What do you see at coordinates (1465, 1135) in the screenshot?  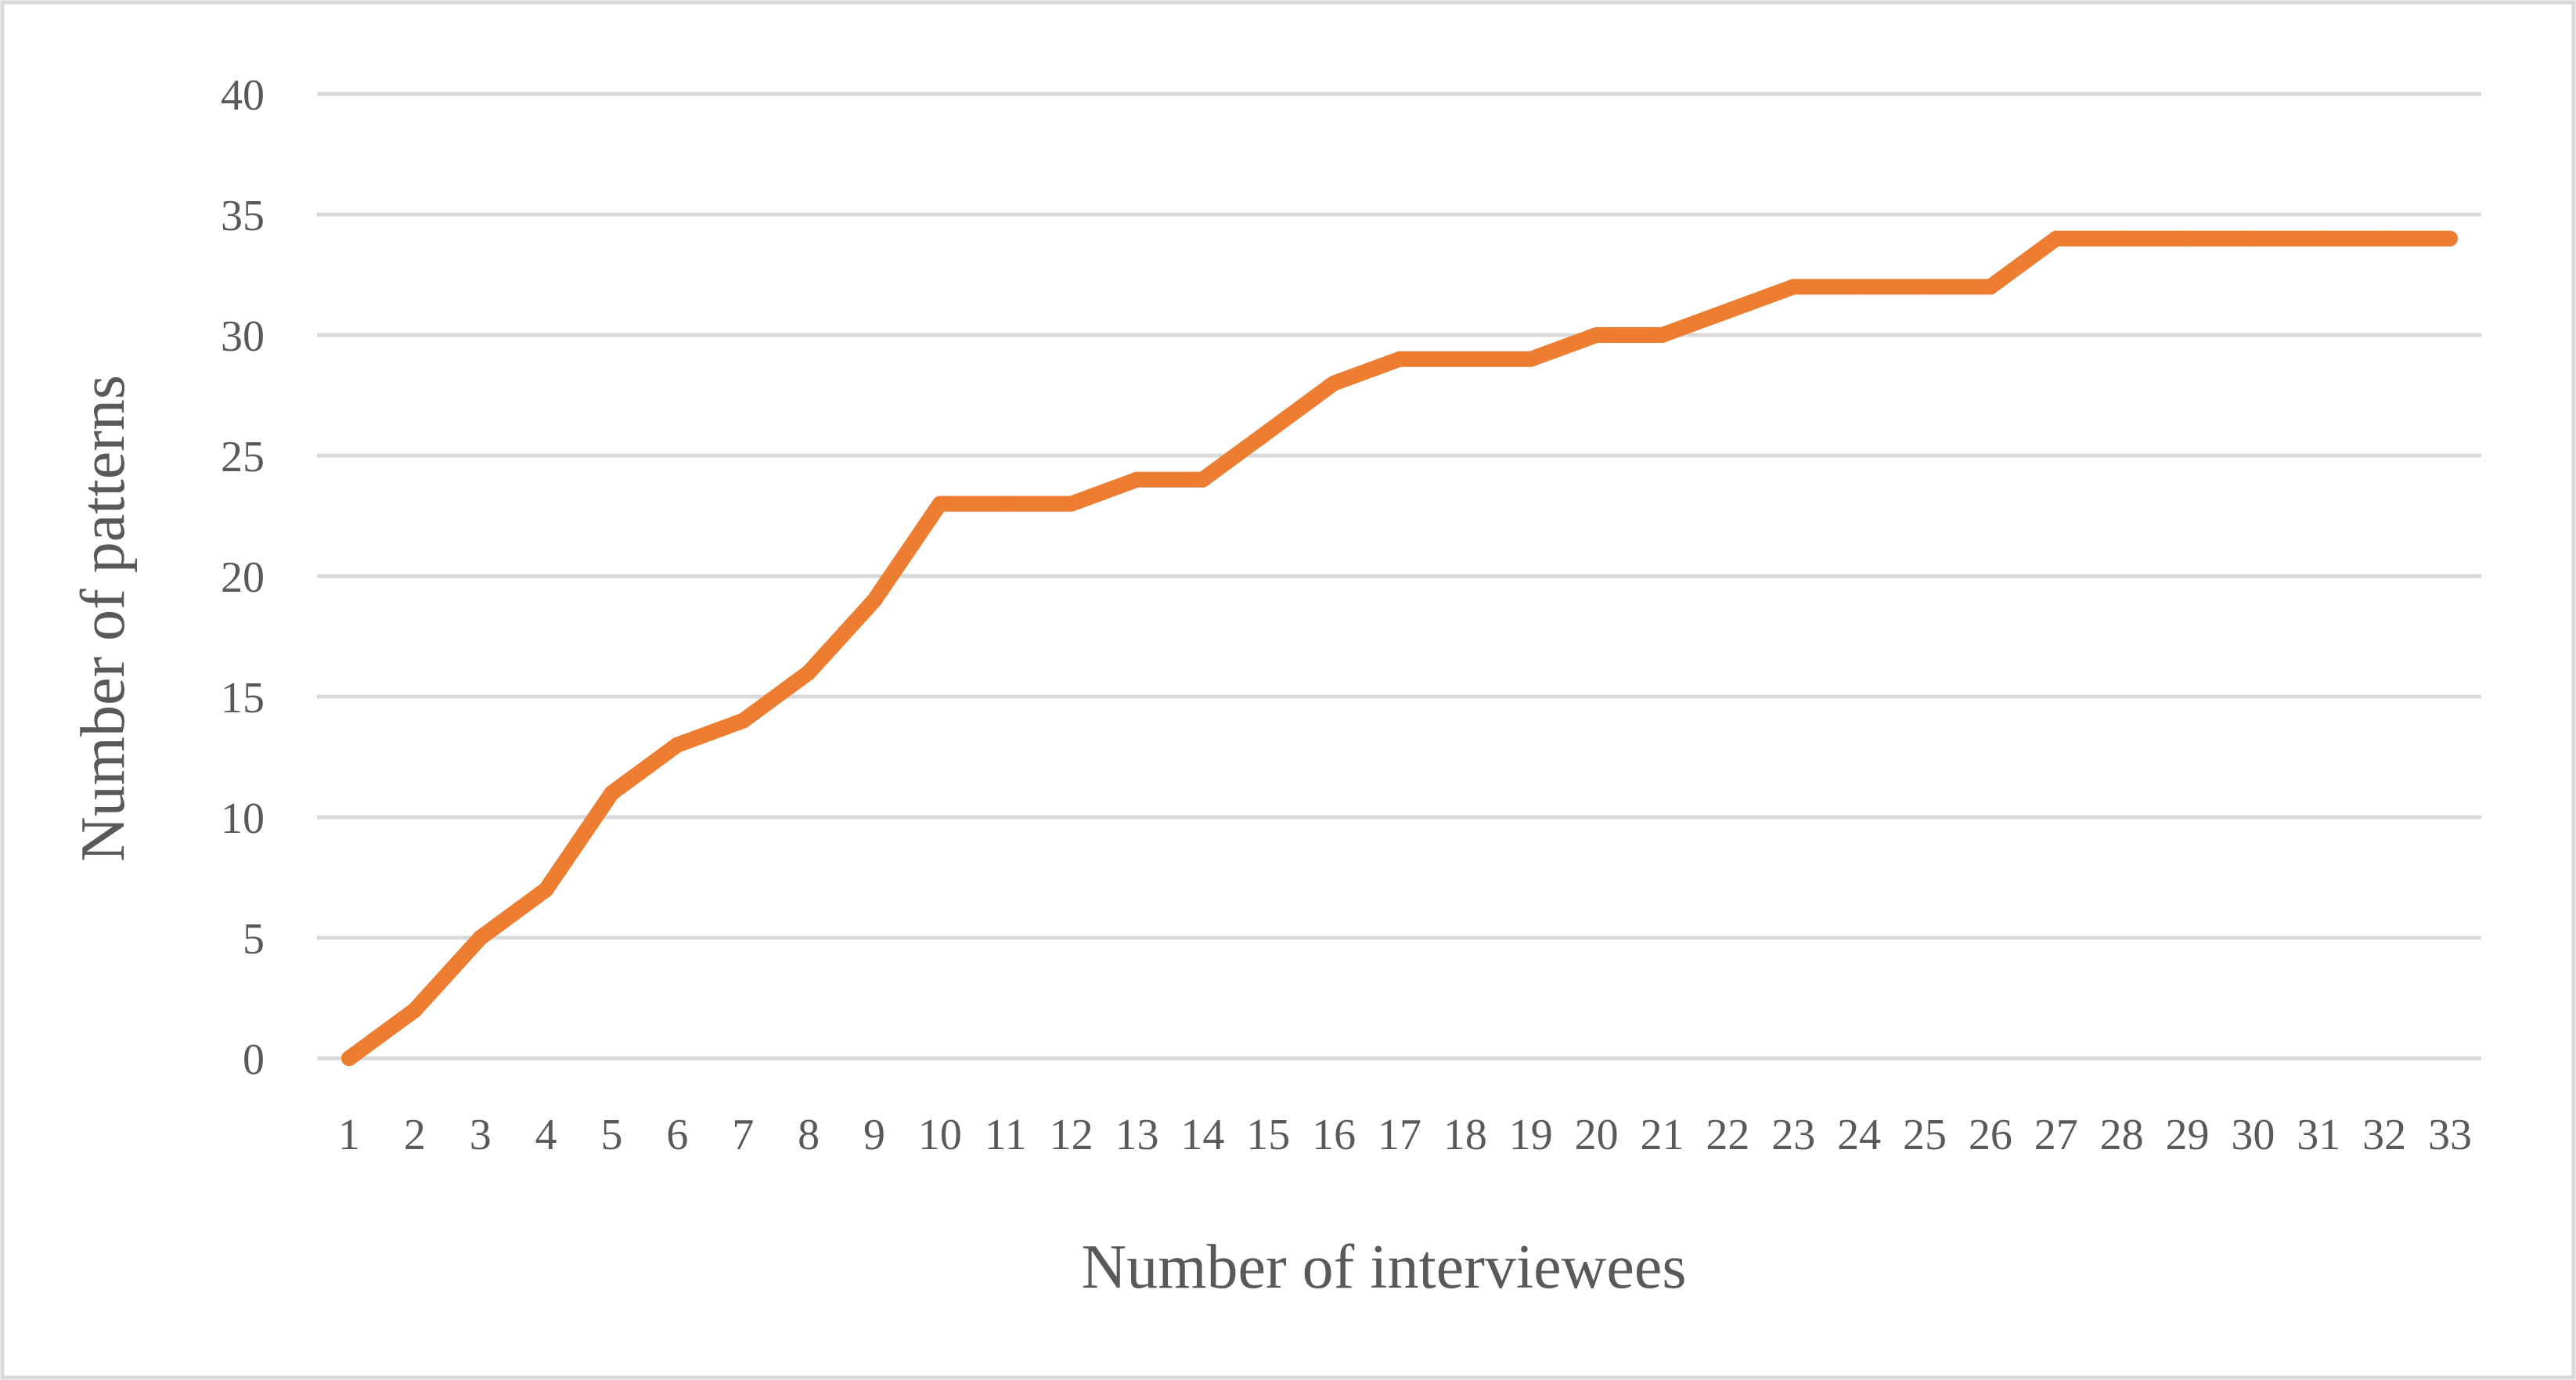 I see `x-tick-label: 18` at bounding box center [1465, 1135].